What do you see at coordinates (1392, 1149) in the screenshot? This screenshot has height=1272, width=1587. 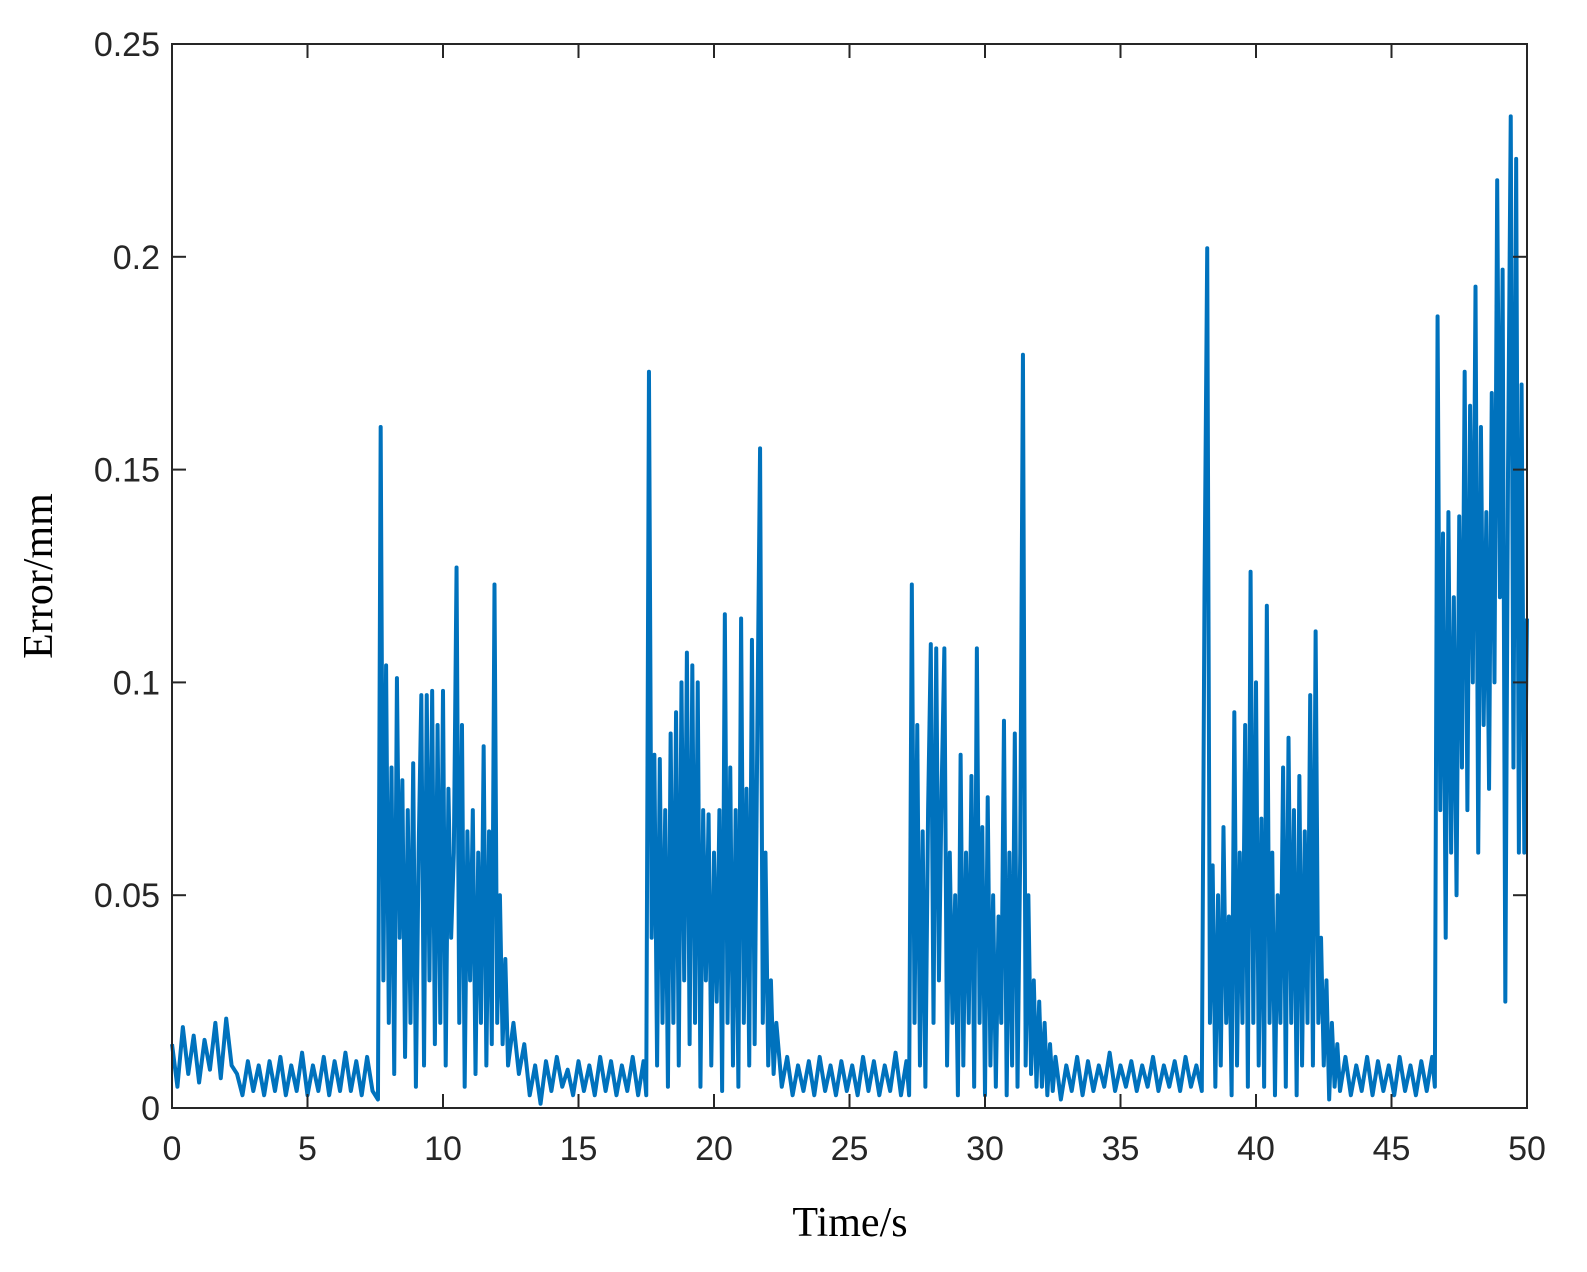 I see `x-tick-label: 45` at bounding box center [1392, 1149].